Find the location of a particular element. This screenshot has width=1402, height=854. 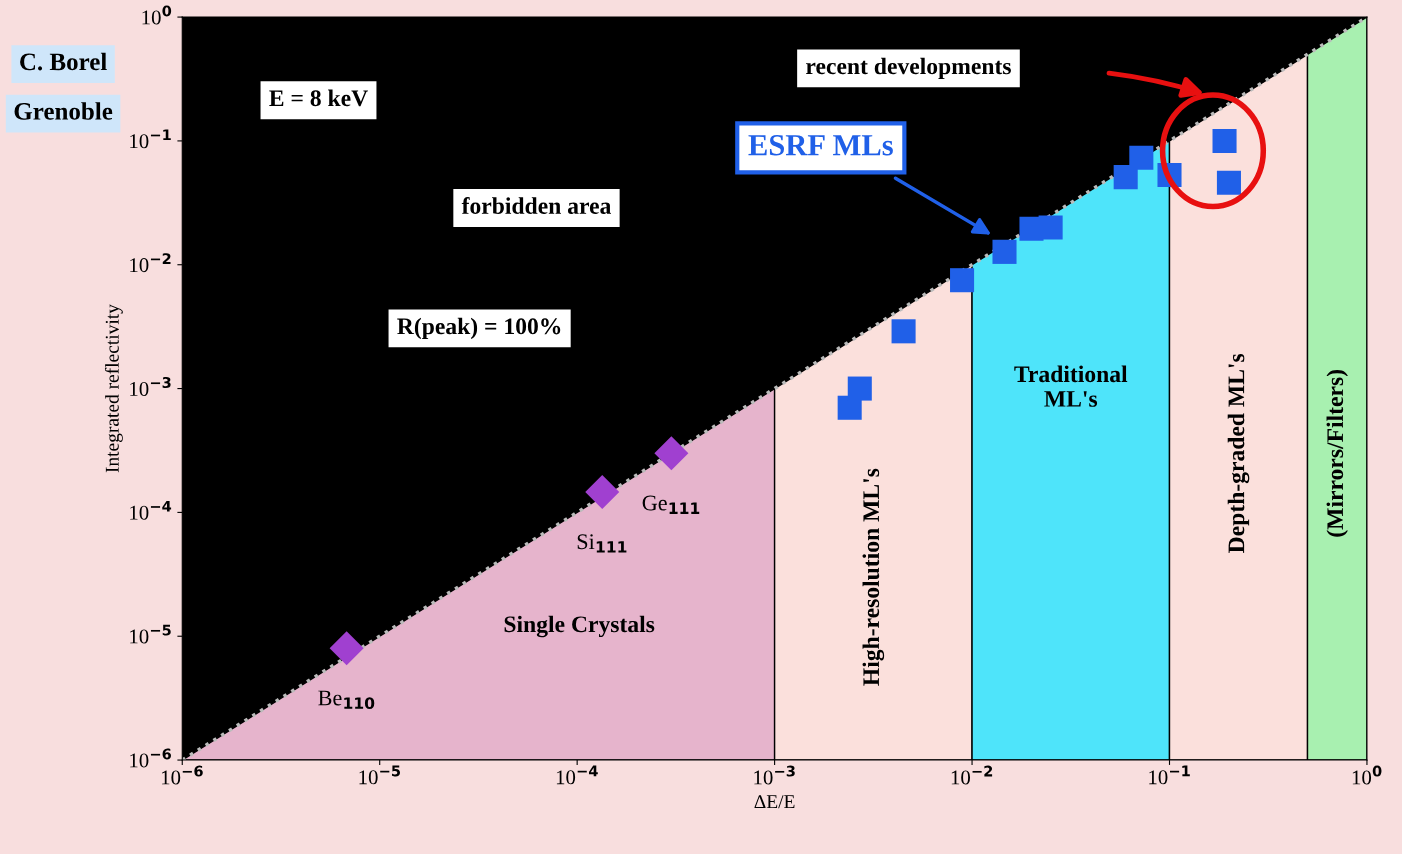

annotation: Be$_{110}$ is located at coordinates (346, 700).